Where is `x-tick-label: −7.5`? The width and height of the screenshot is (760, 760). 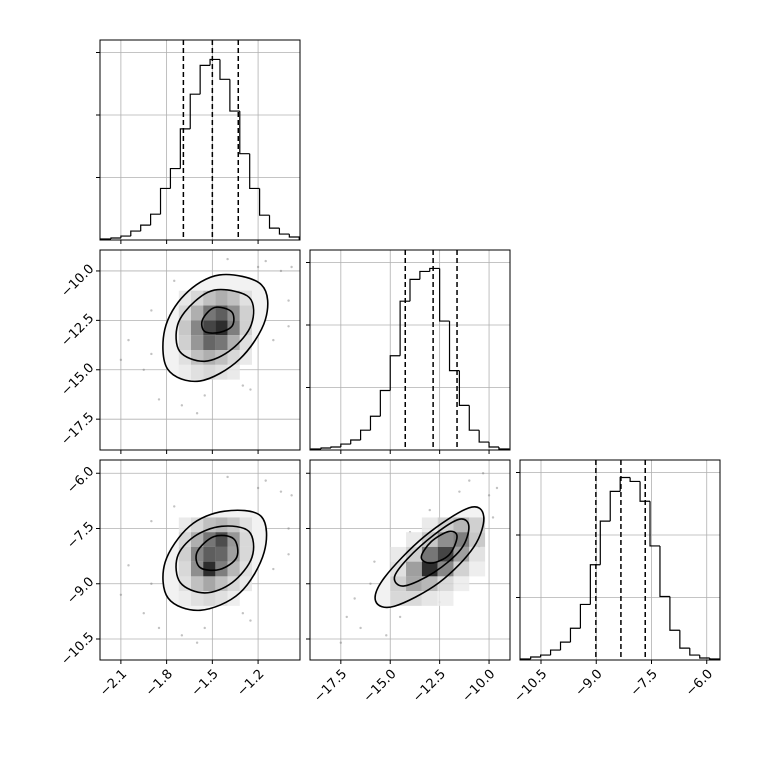
x-tick-label: −7.5 is located at coordinates (644, 683).